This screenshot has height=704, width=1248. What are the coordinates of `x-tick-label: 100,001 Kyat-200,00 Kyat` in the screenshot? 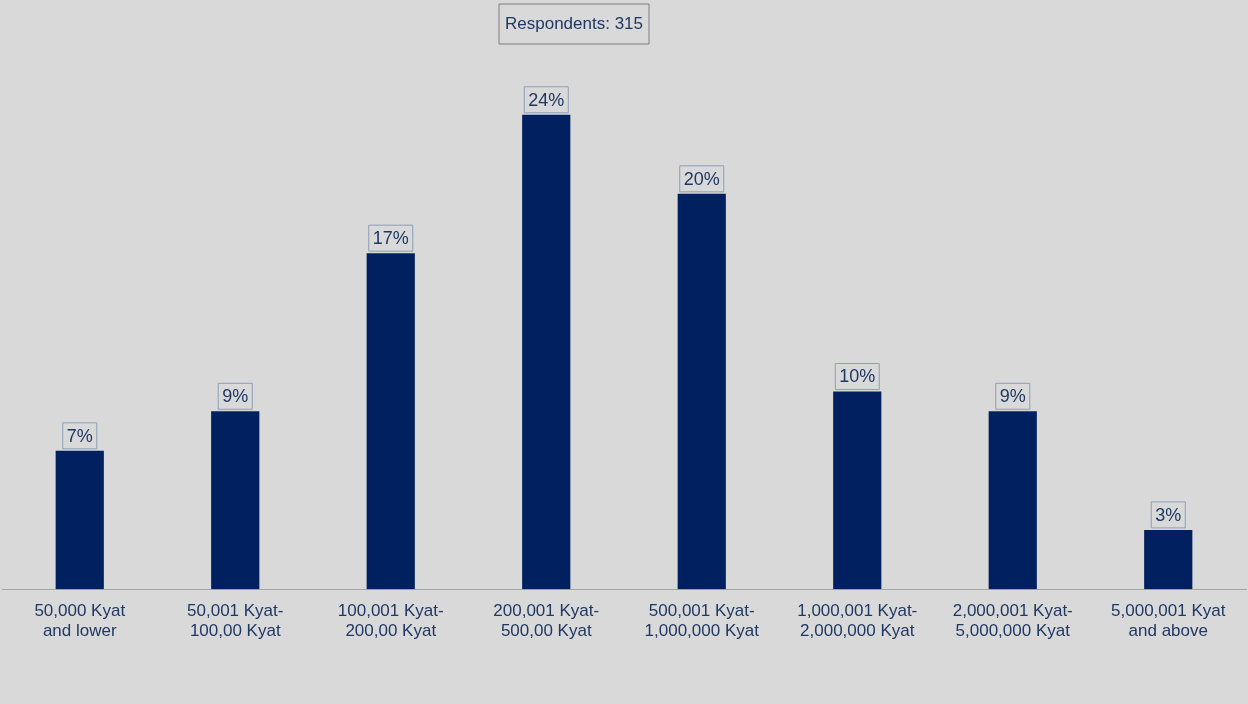 It's located at (390, 621).